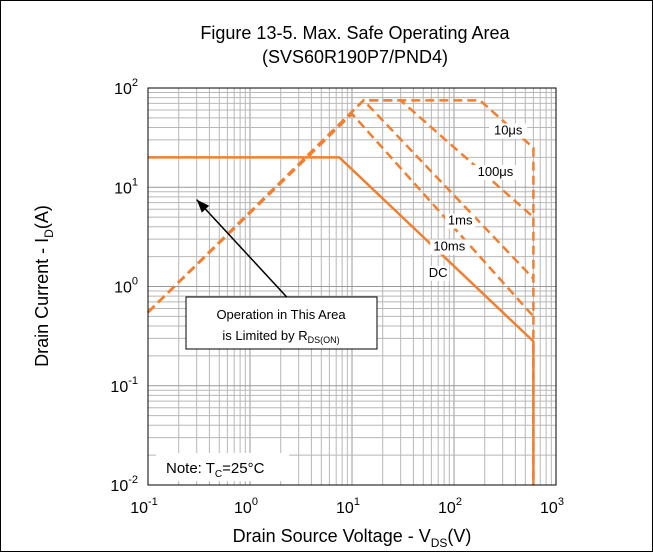 This screenshot has height=553, width=653. Describe the element at coordinates (348, 506) in the screenshot. I see `x-tick-label: 10¹` at that location.